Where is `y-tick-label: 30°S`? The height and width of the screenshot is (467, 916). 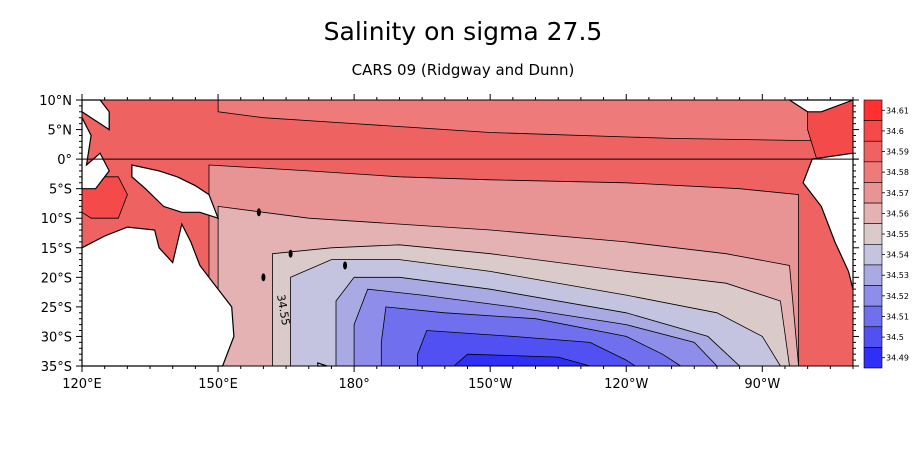
y-tick-label: 30°S is located at coordinates (56, 337).